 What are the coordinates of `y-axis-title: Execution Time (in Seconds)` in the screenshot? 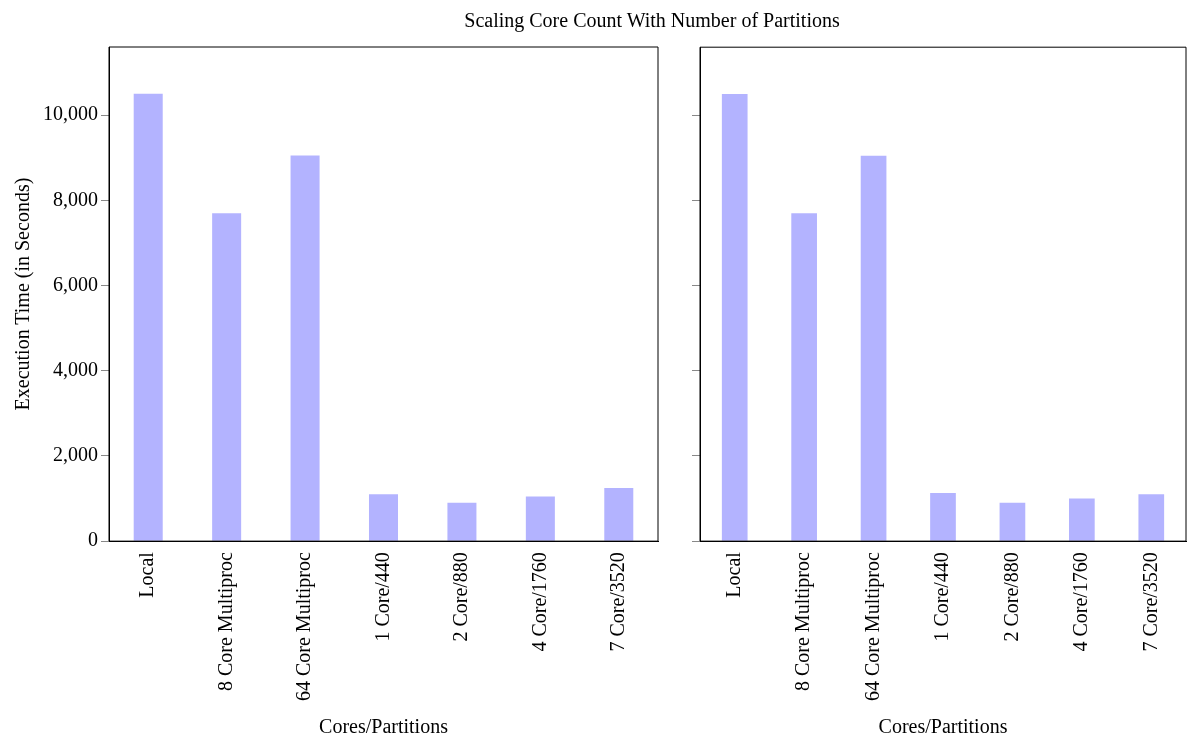 It's located at (23, 294).